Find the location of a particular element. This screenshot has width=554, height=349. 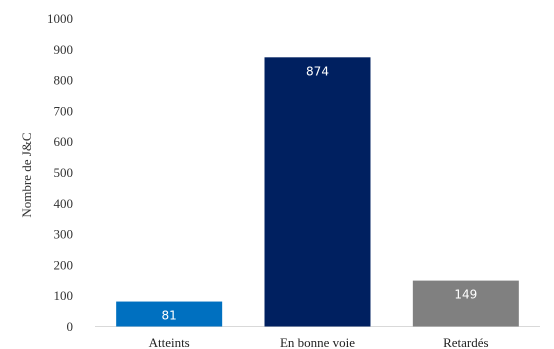

x-axis-categories: Atteints En bonne voie Retardés is located at coordinates (319, 342).